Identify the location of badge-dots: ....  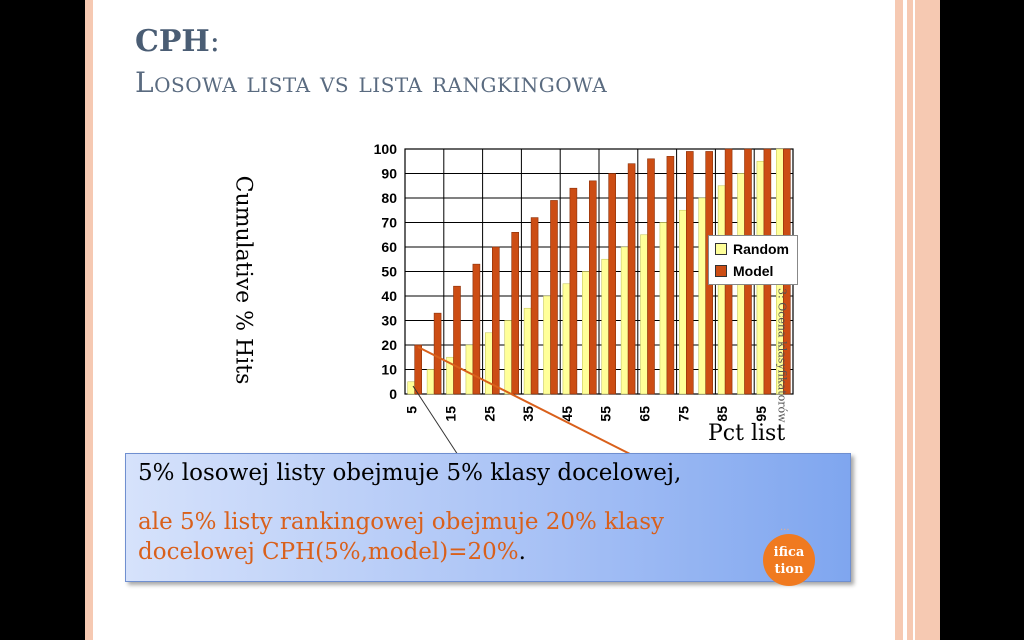
(785, 527).